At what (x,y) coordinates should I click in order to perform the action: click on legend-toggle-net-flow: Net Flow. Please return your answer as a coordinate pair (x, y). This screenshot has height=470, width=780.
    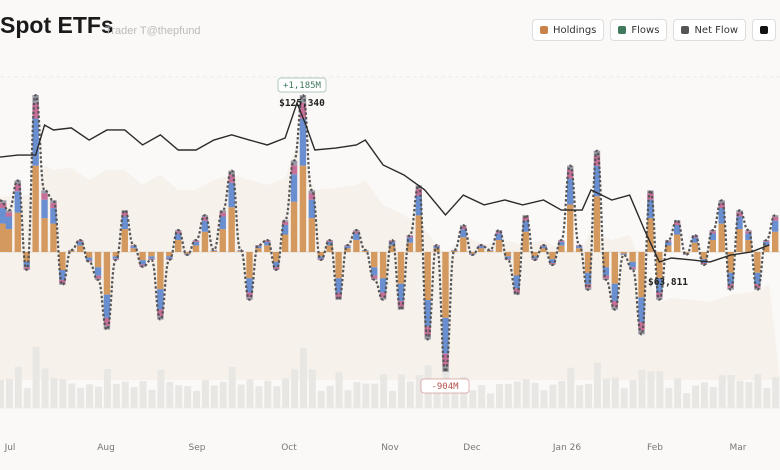
    Looking at the image, I should click on (709, 30).